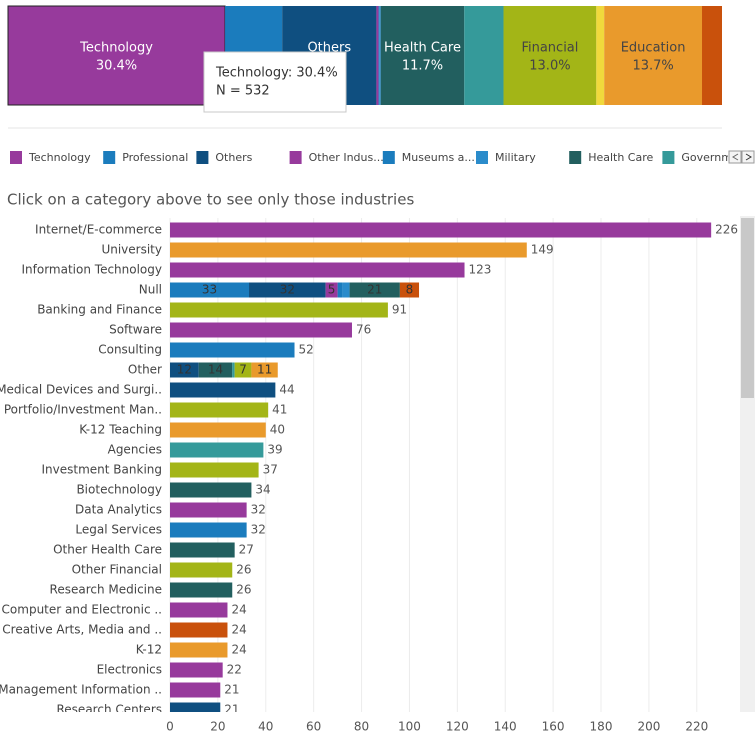 The width and height of the screenshot is (755, 747). Describe the element at coordinates (106, 590) in the screenshot. I see `y-tick-label: Research Medicine` at that location.